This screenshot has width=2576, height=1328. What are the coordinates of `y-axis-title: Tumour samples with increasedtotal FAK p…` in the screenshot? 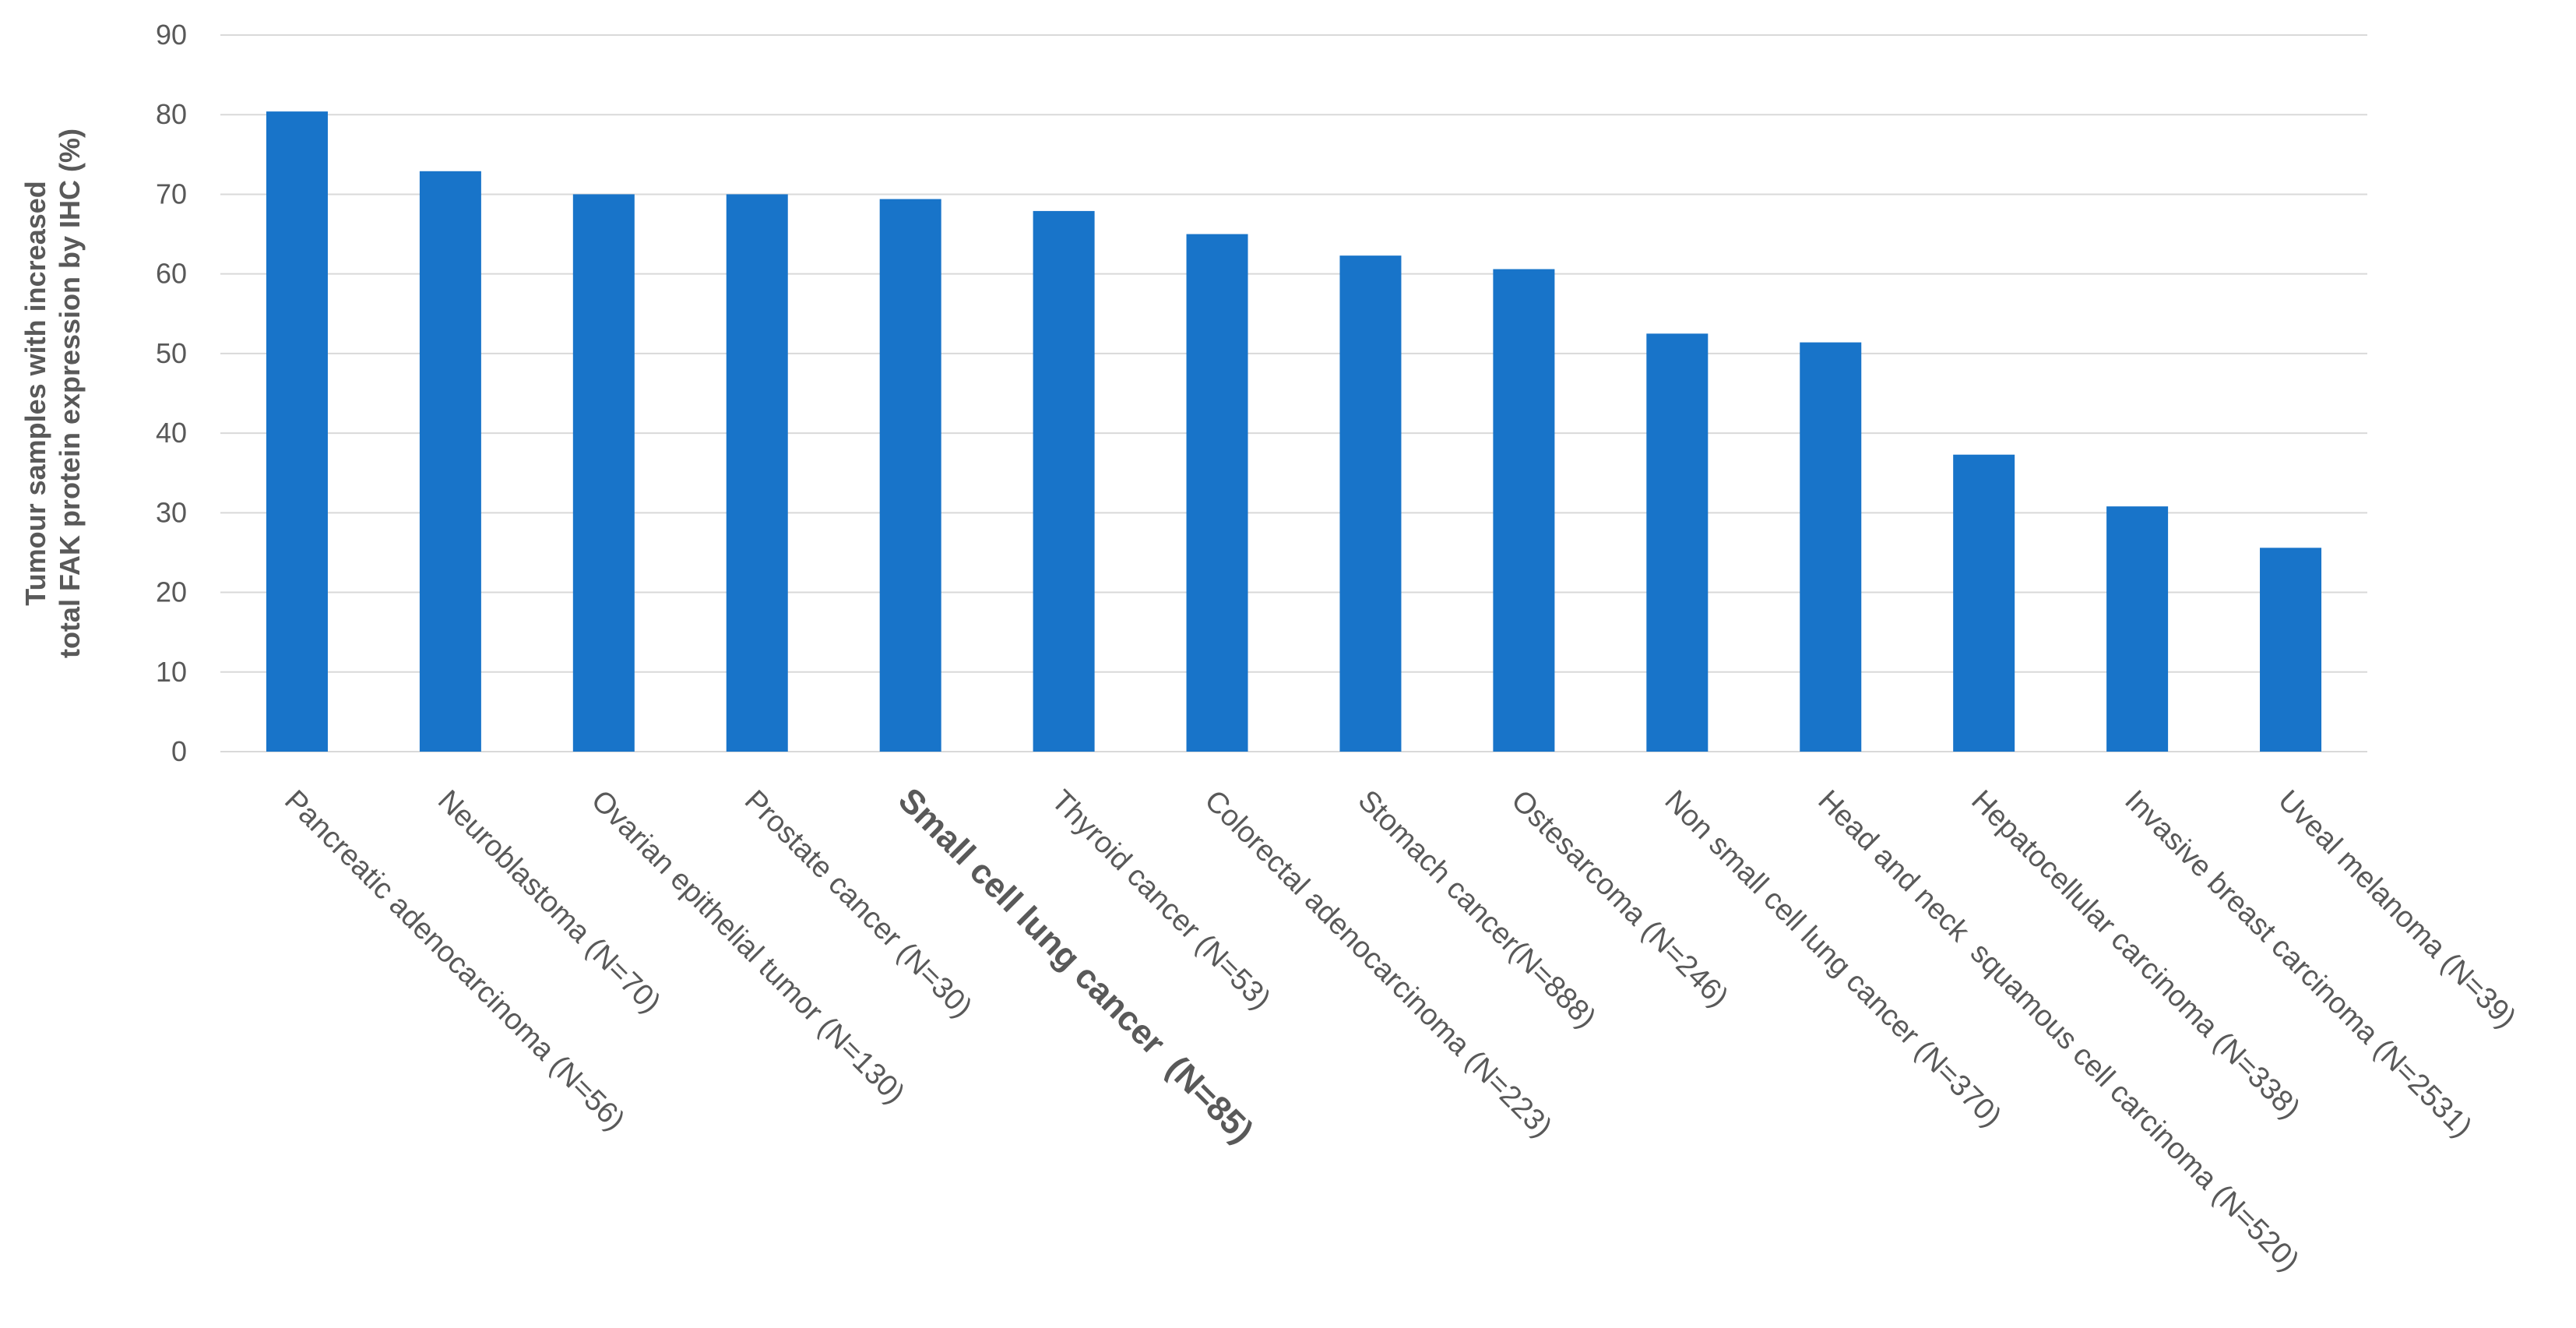 It's located at (52, 394).